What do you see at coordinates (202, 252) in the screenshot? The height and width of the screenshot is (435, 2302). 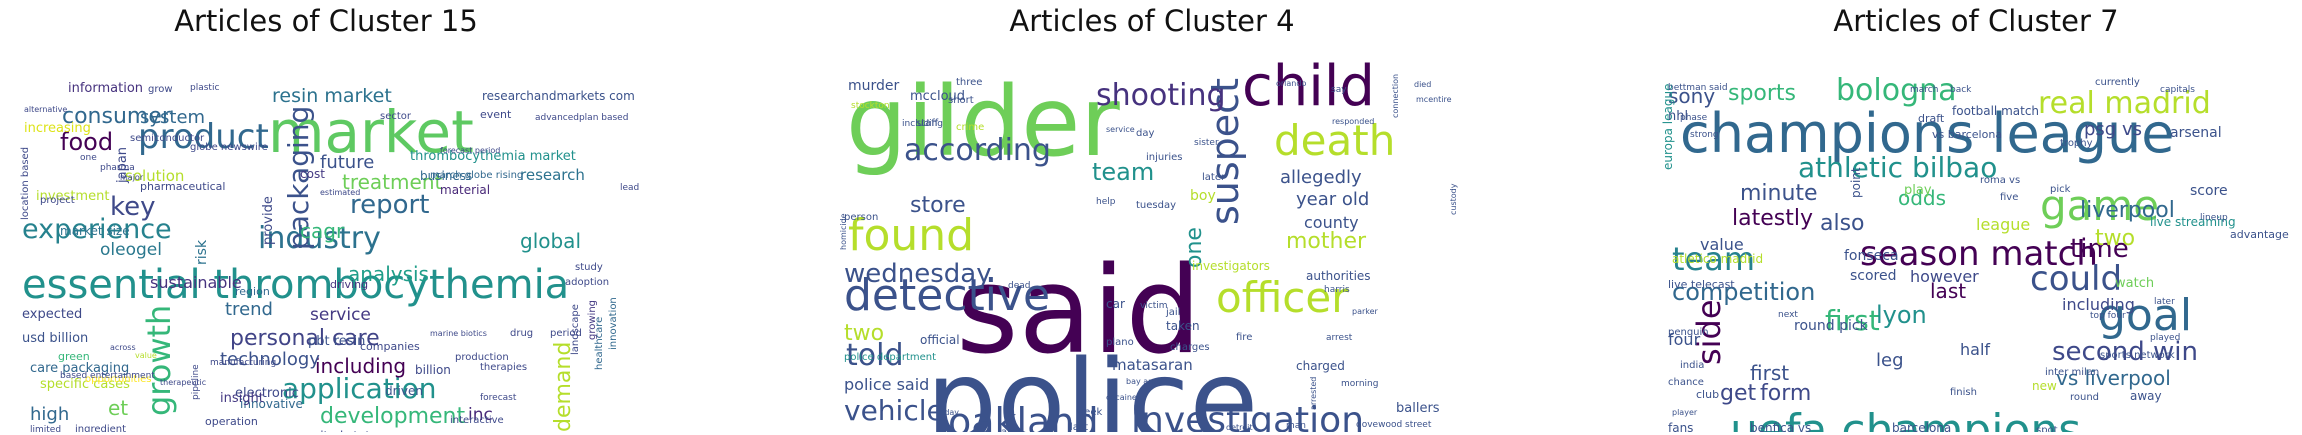 I see `word: risk` at bounding box center [202, 252].